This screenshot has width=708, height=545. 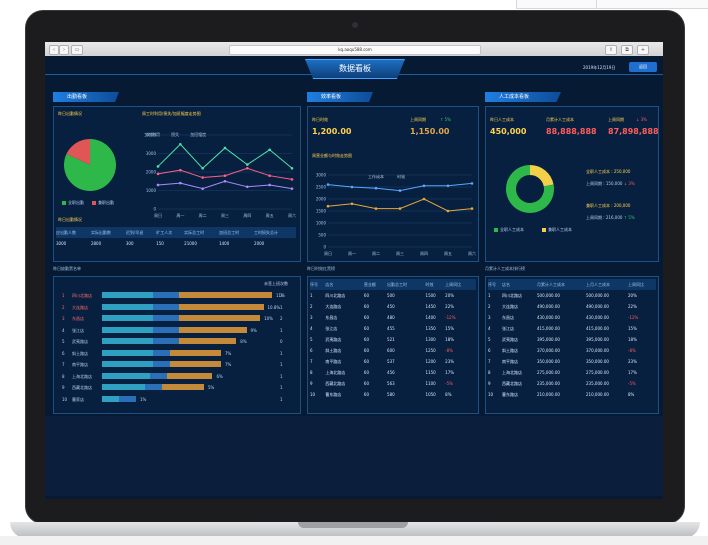 What do you see at coordinates (77, 50) in the screenshot?
I see `sidebar-icon: ▭` at bounding box center [77, 50].